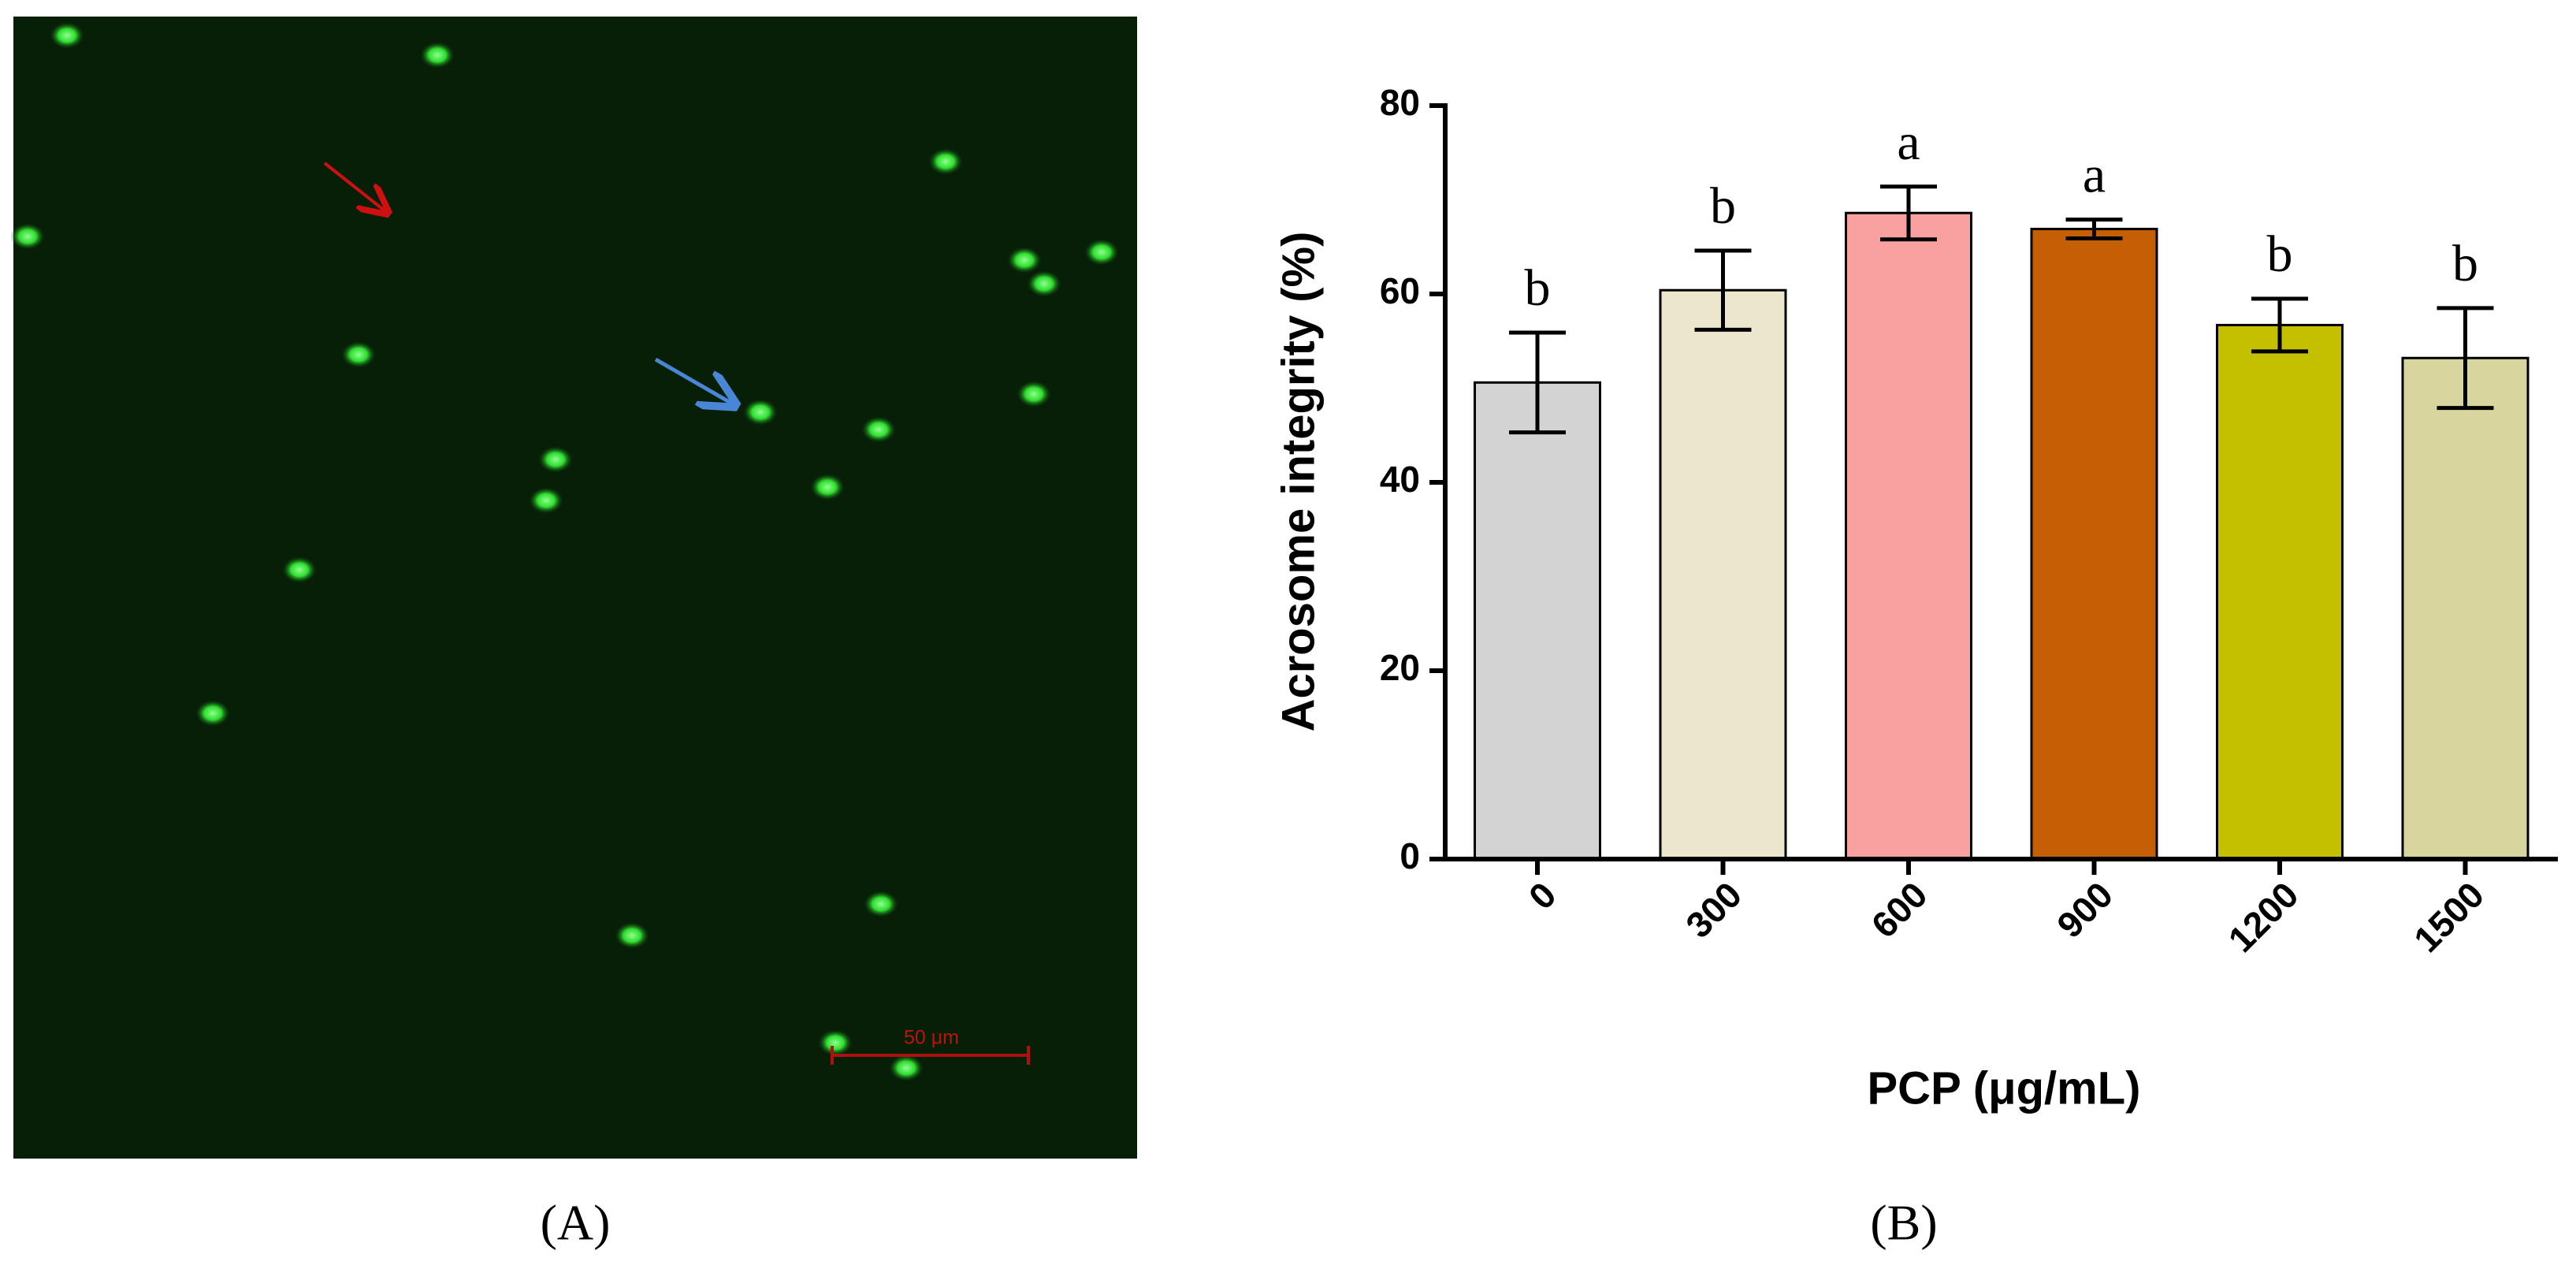 The height and width of the screenshot is (1276, 2576). I want to click on x-tick-label: 300, so click(1713, 910).